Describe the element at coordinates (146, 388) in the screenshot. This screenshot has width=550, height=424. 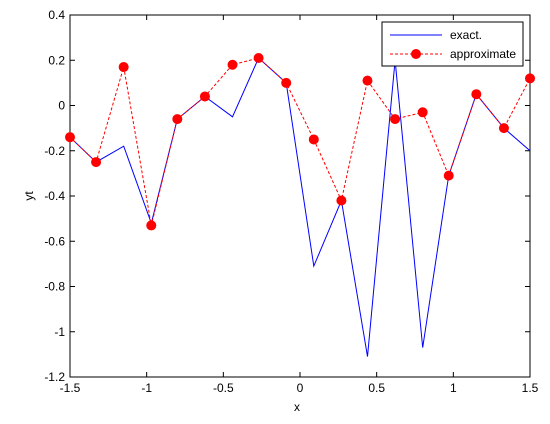
I see `x-tick-label: -1` at that location.